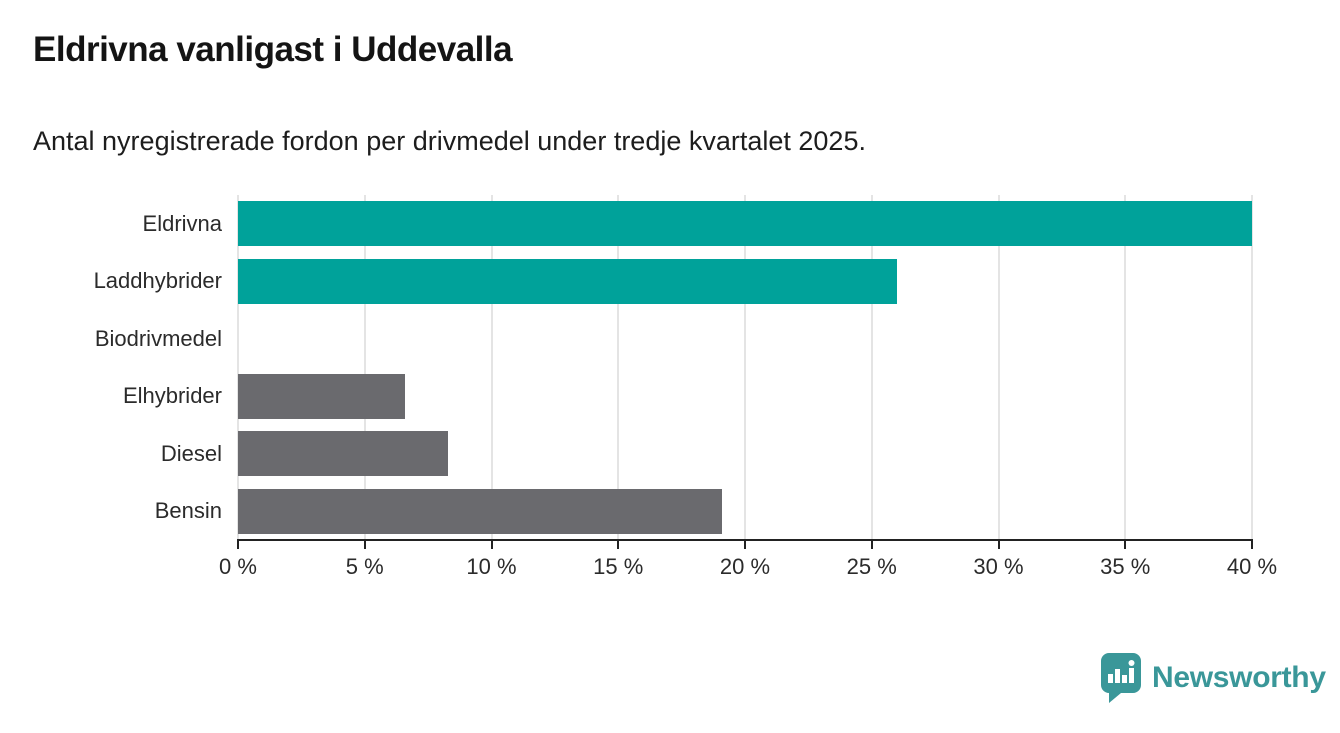  Describe the element at coordinates (364, 566) in the screenshot. I see `x-axis-tick-label: 5 %` at that location.